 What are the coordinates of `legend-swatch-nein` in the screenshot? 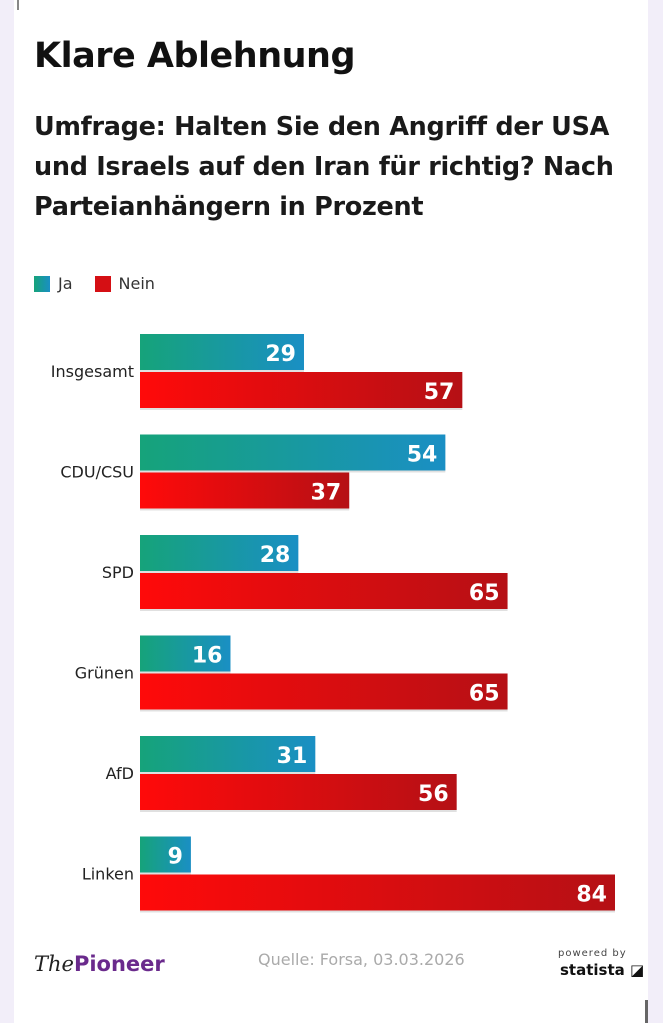 It's located at (102, 283).